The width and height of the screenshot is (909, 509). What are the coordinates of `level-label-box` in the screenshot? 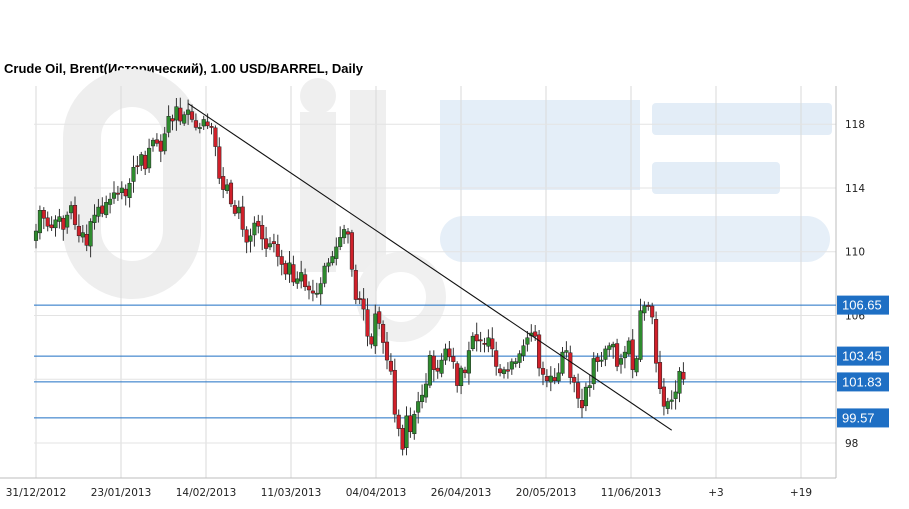 It's located at (863, 382).